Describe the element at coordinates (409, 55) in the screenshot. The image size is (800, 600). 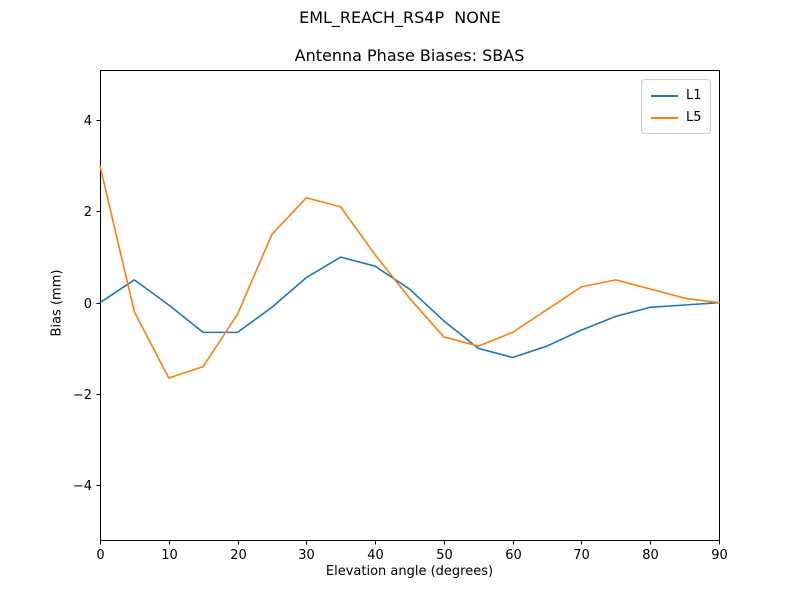
I see `axes-title: Antenna Phase Biases: SBAS` at that location.